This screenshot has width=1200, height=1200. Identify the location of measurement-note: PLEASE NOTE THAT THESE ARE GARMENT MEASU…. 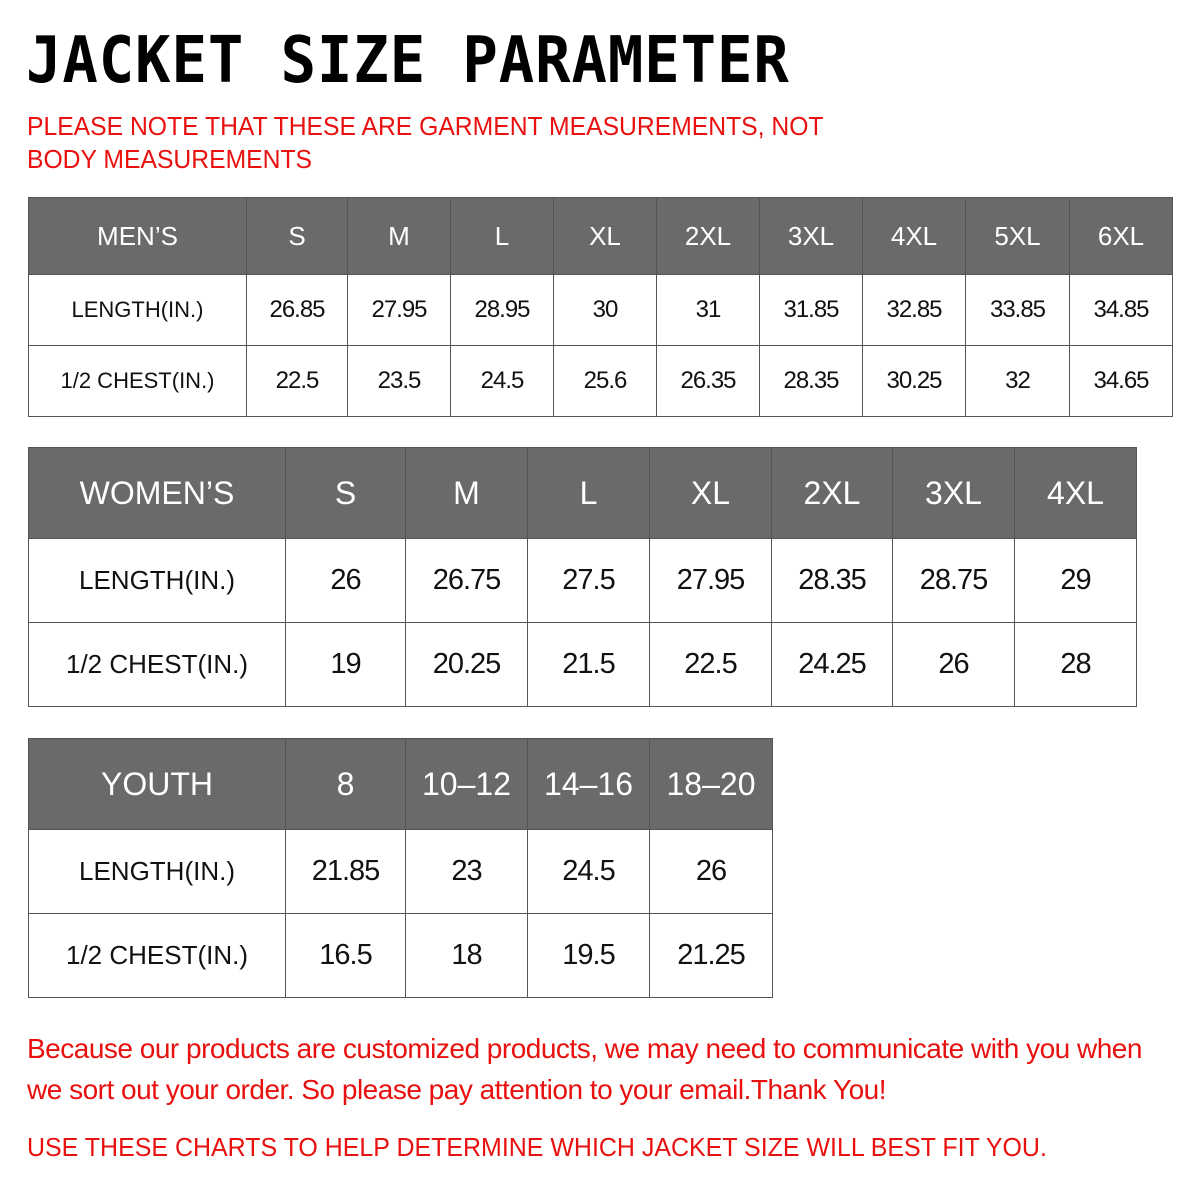
(425, 142).